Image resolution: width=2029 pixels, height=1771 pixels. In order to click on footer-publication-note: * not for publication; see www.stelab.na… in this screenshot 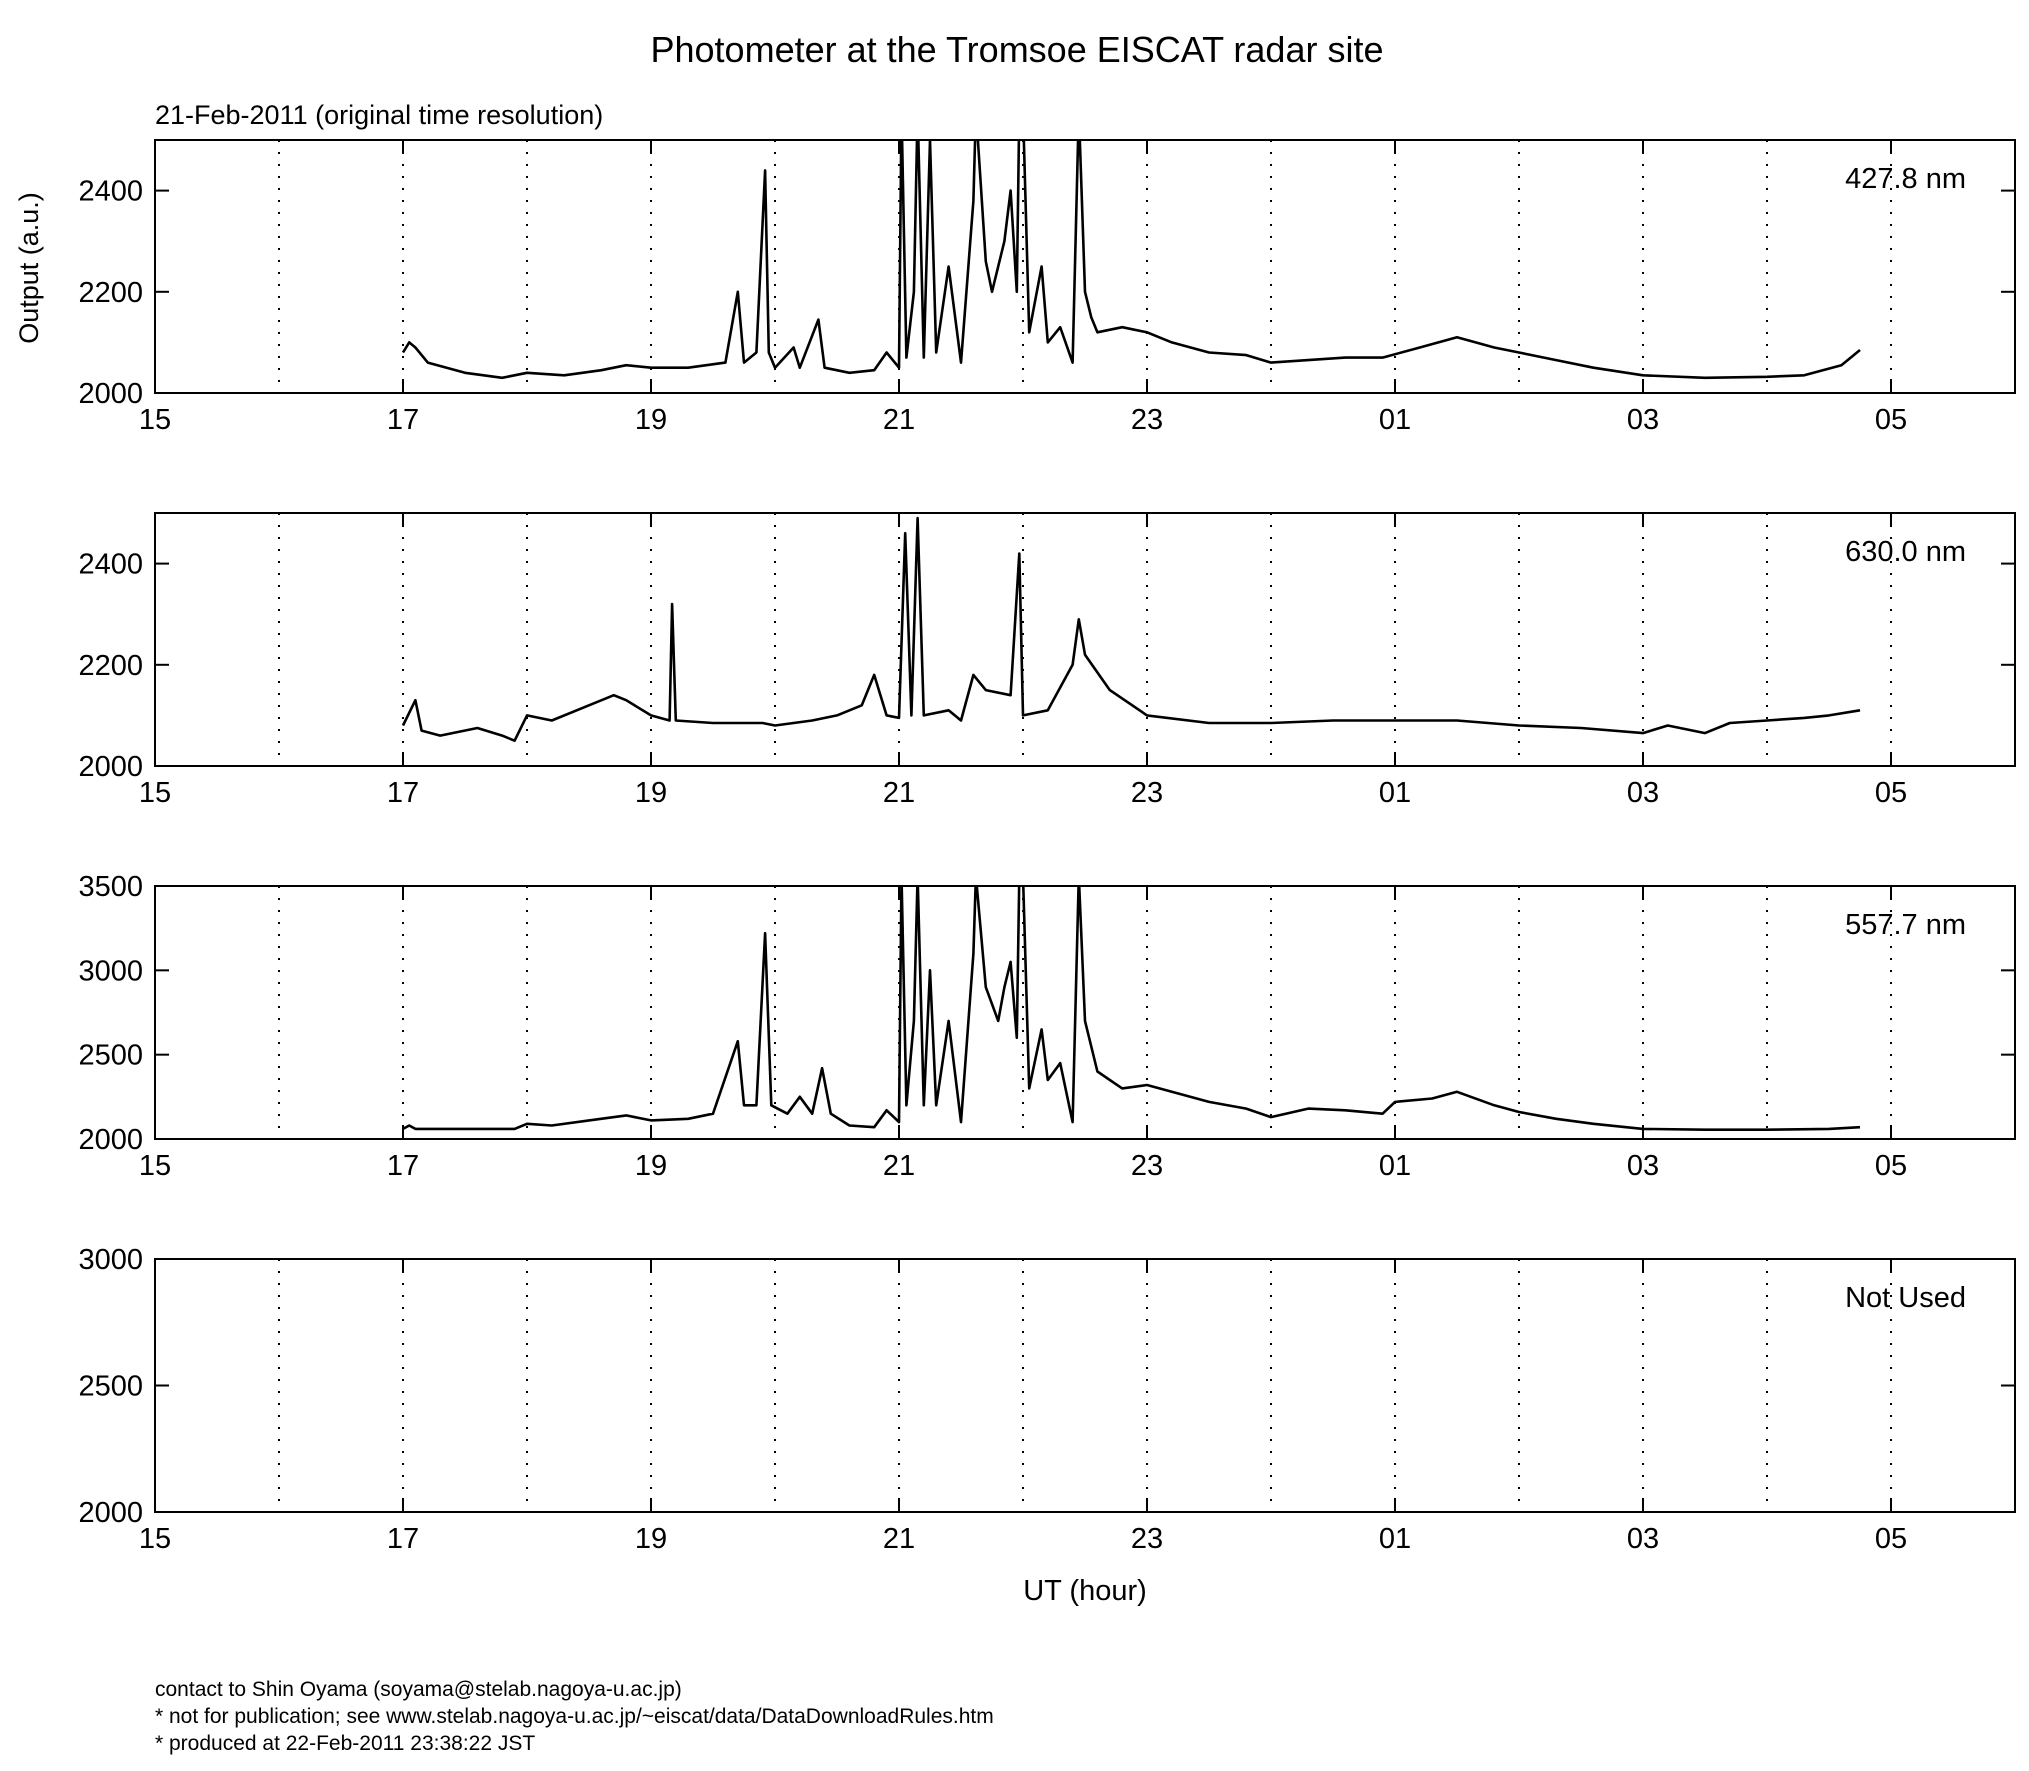, I will do `click(574, 1716)`.